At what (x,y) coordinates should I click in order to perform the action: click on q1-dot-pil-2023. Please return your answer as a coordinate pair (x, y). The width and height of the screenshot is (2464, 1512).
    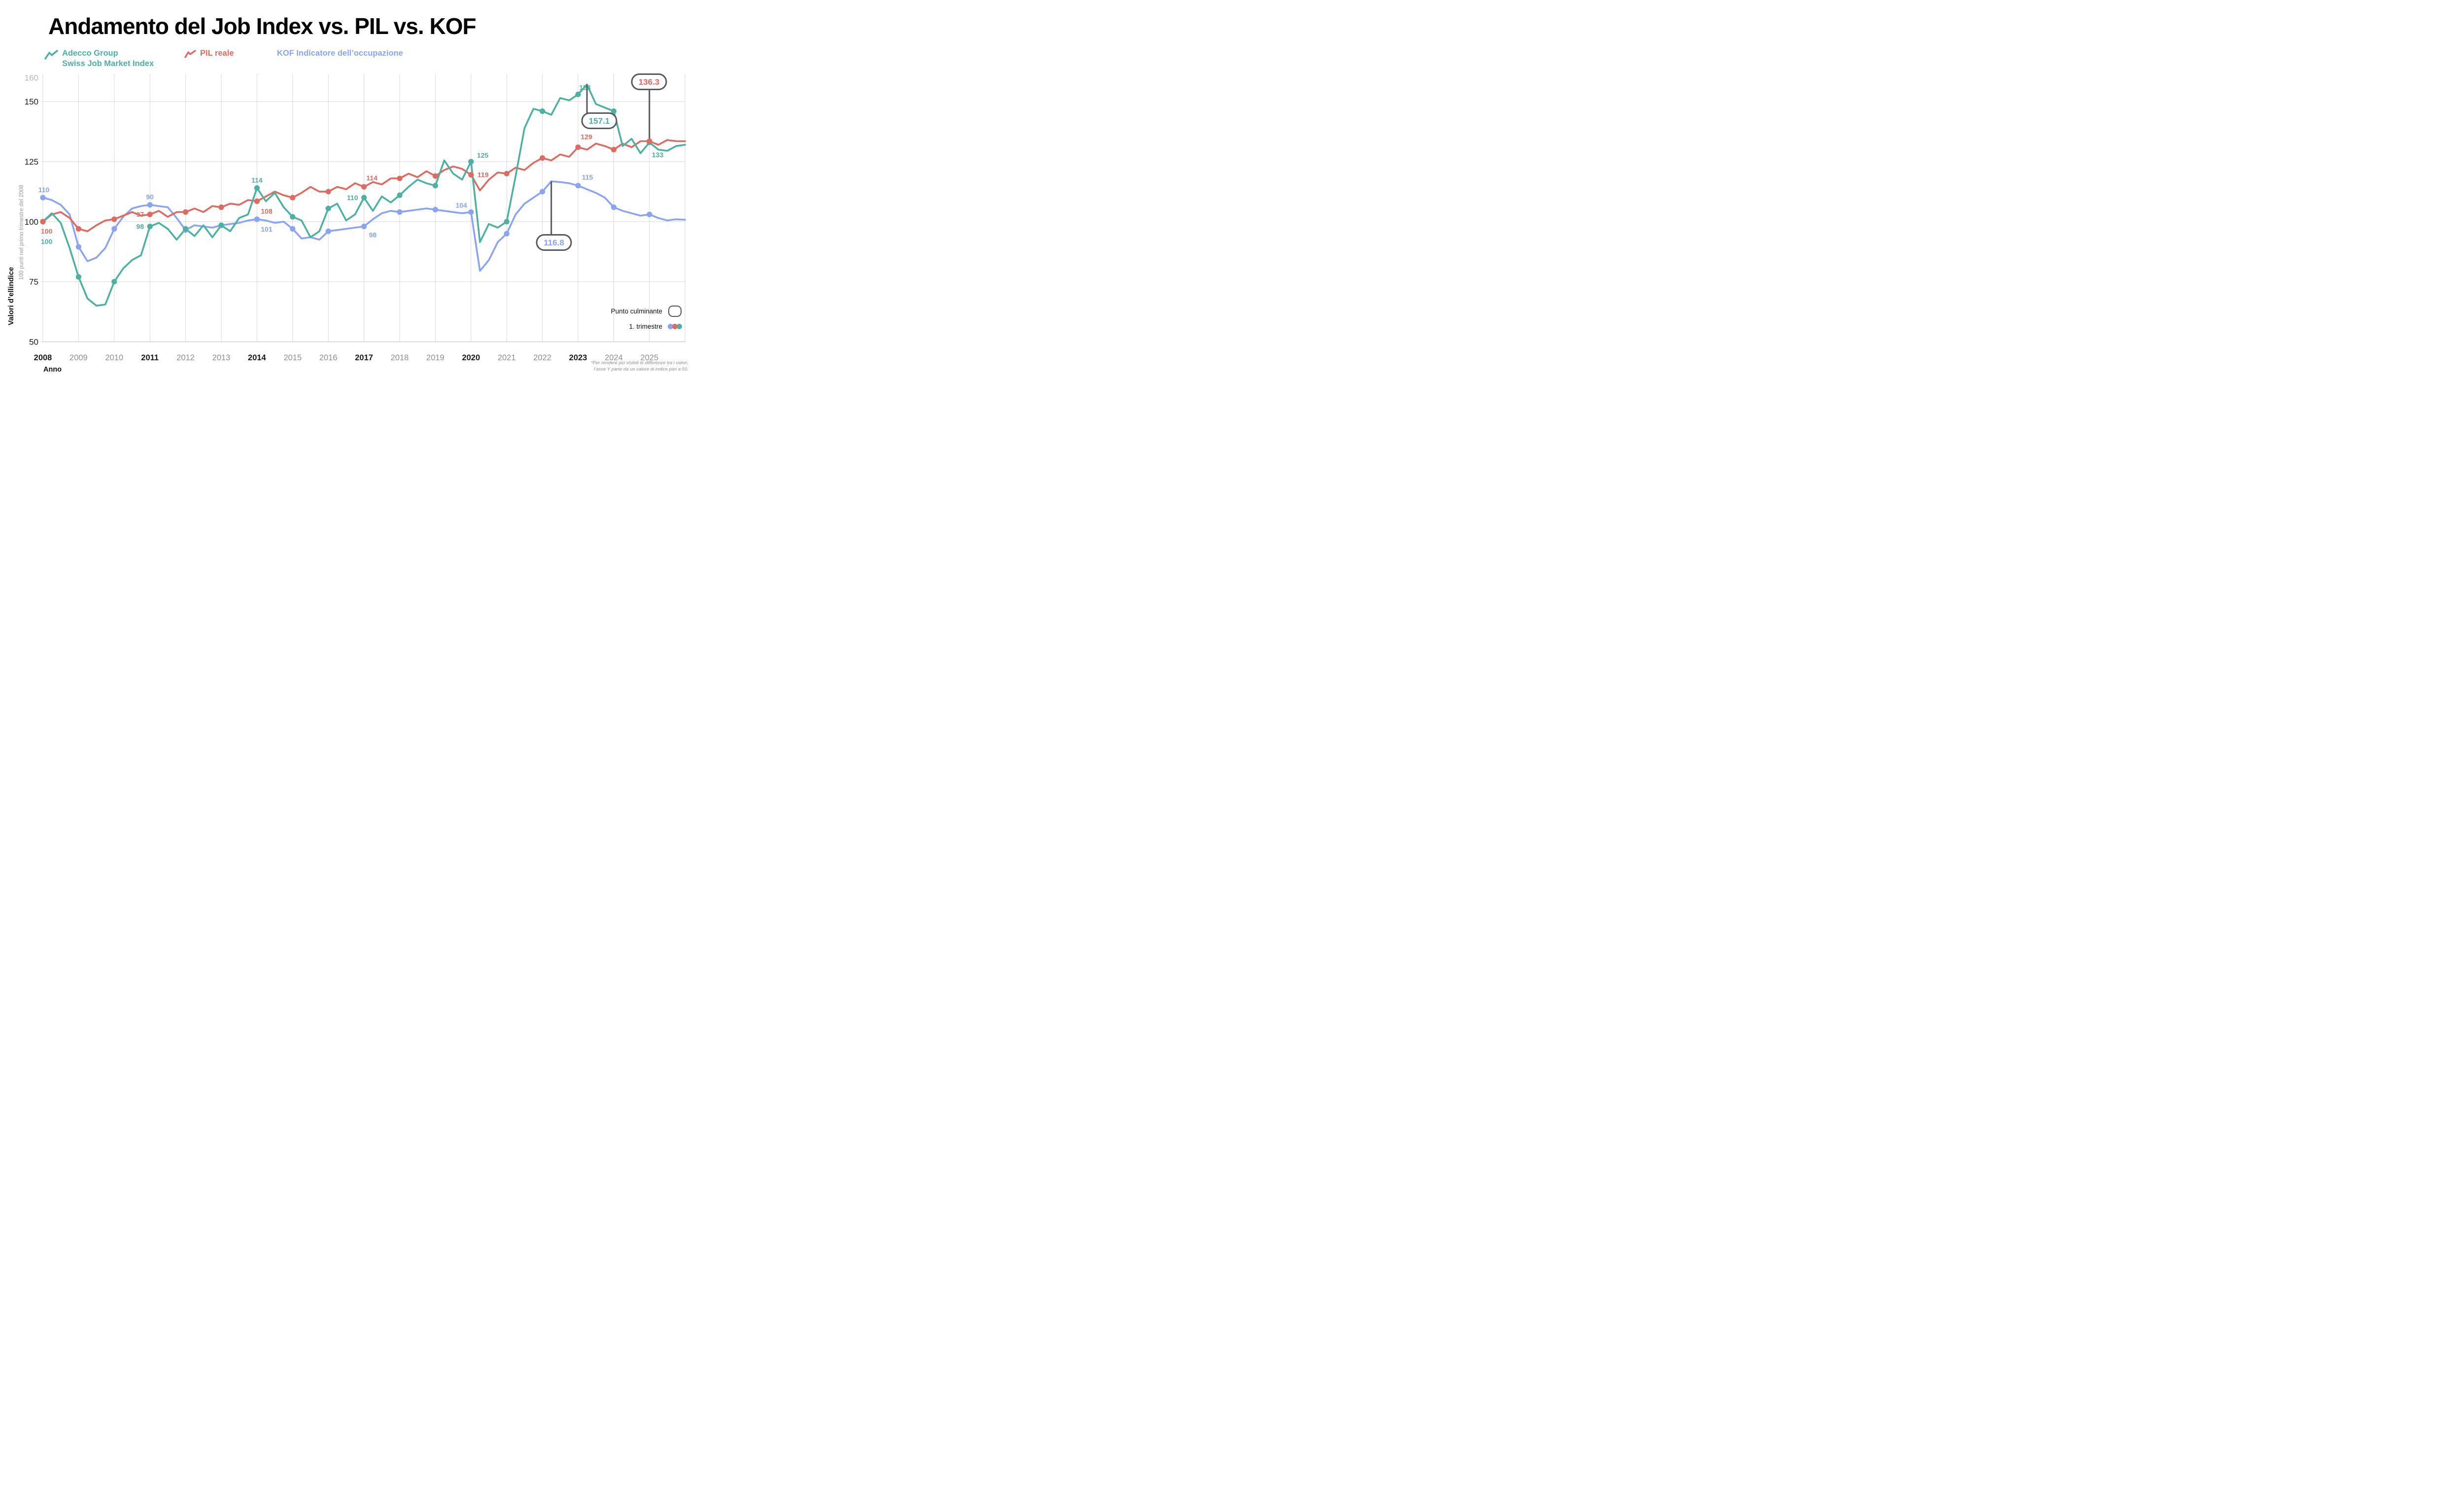
    Looking at the image, I should click on (578, 147).